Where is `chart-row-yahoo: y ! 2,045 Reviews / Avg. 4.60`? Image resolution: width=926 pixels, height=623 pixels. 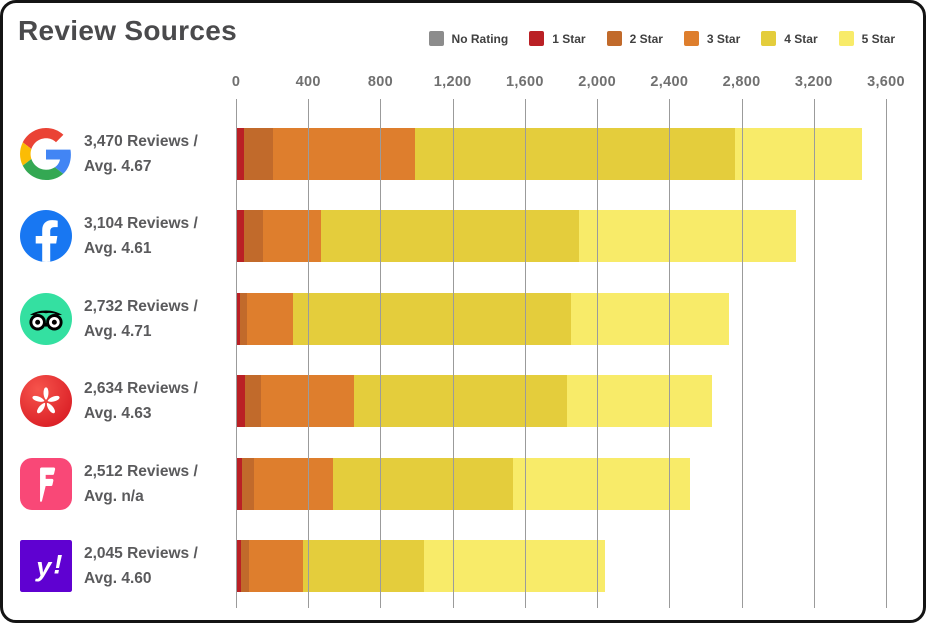
chart-row-yahoo: y ! 2,045 Reviews / Avg. 4.60 is located at coordinates (463, 566).